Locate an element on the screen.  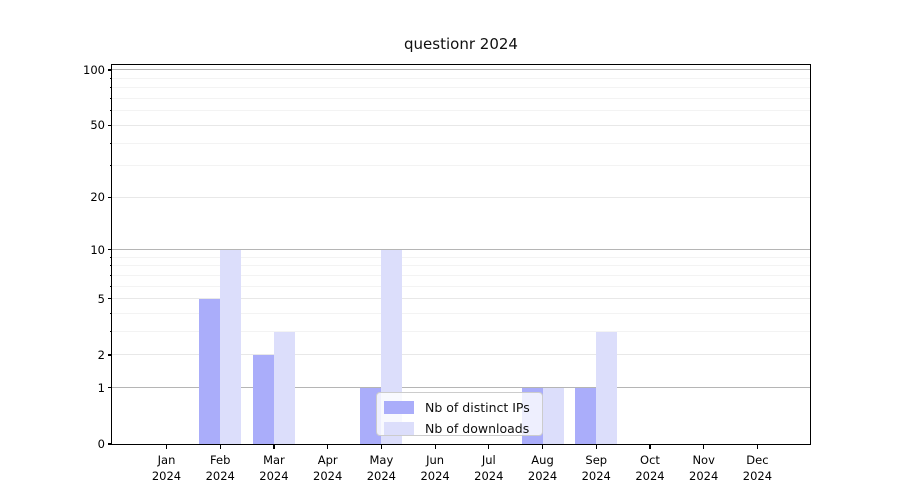
x-tick-label-jun: Jun 2024 is located at coordinates (435, 468).